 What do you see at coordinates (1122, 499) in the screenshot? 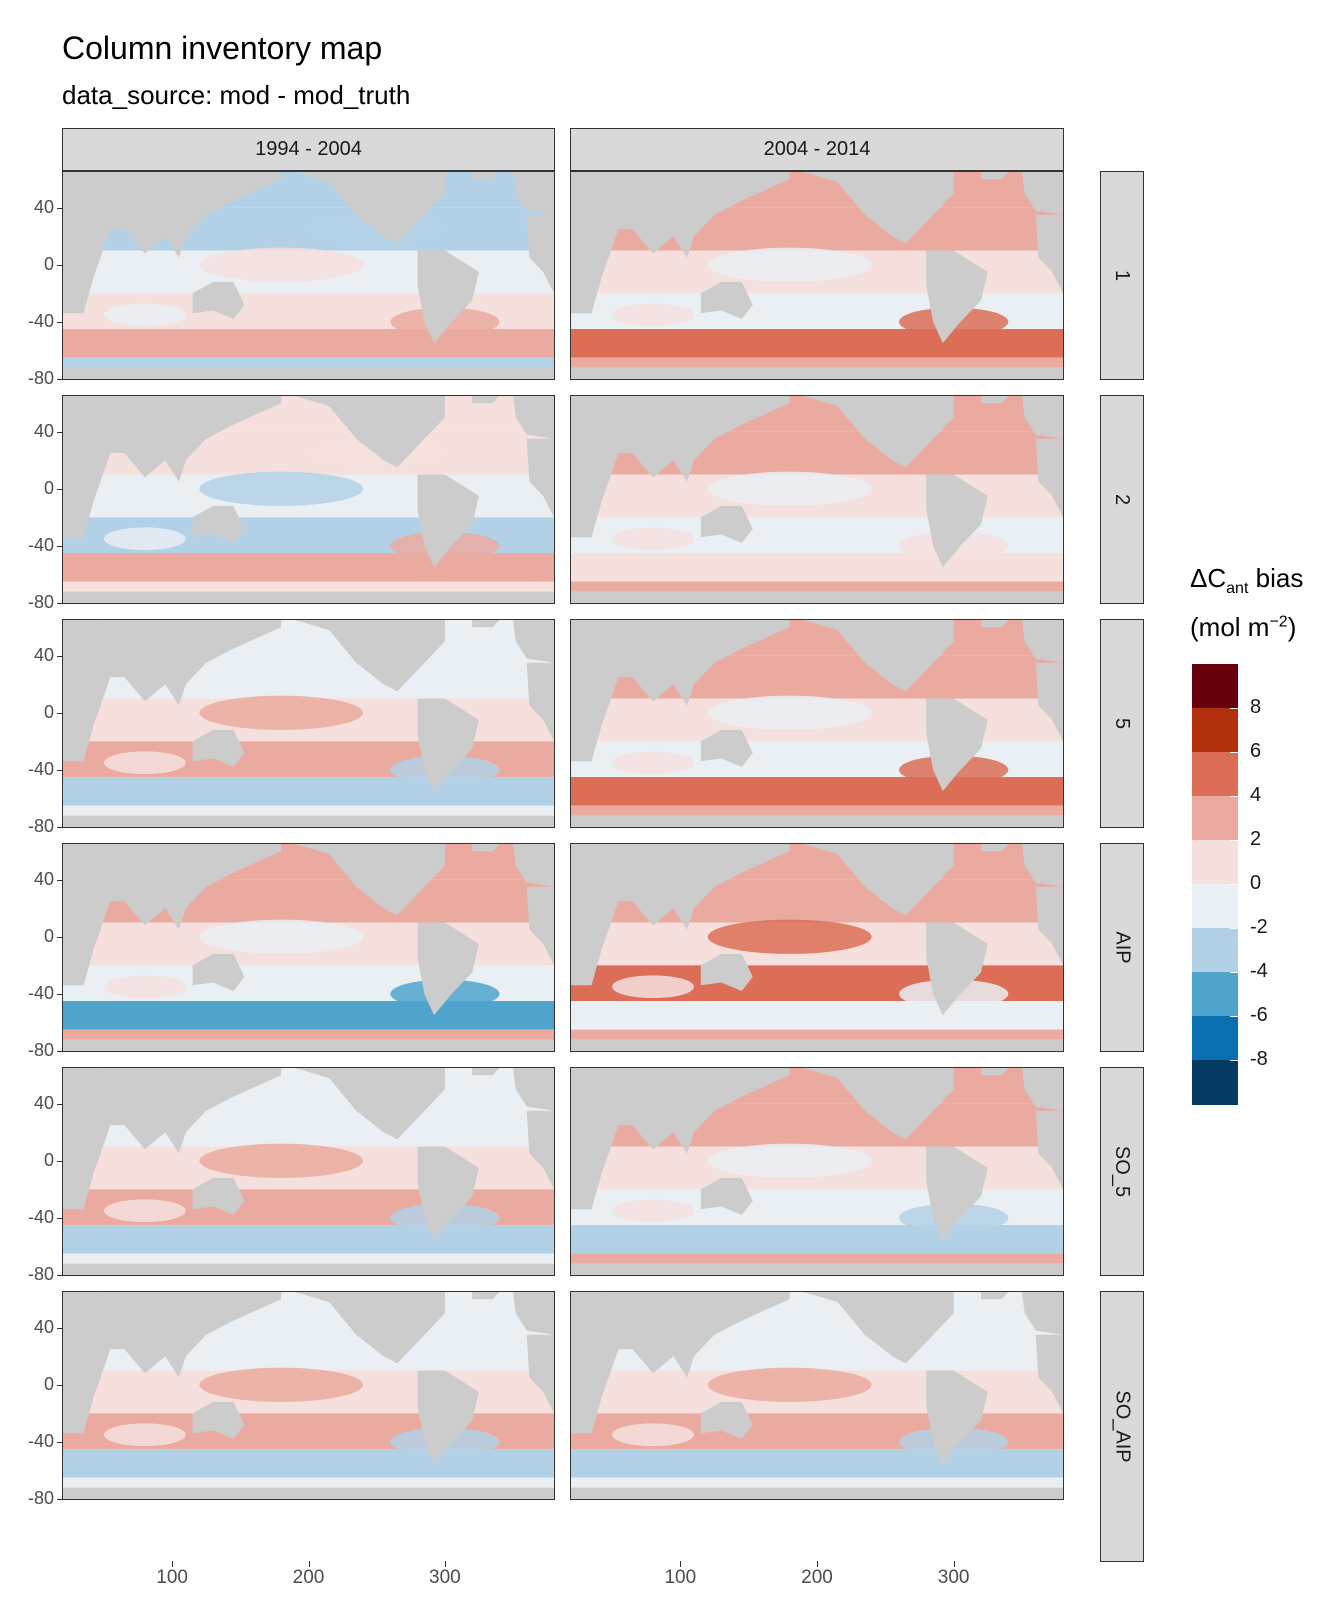
I see `row-strip-2: 2` at bounding box center [1122, 499].